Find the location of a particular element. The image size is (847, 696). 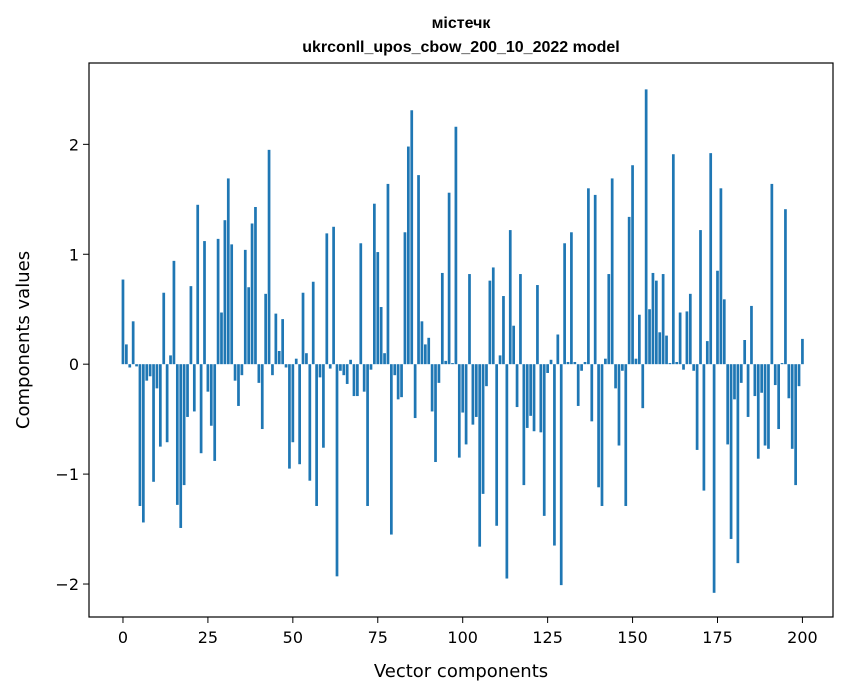

y-axis-label: Components values is located at coordinates (23, 340).